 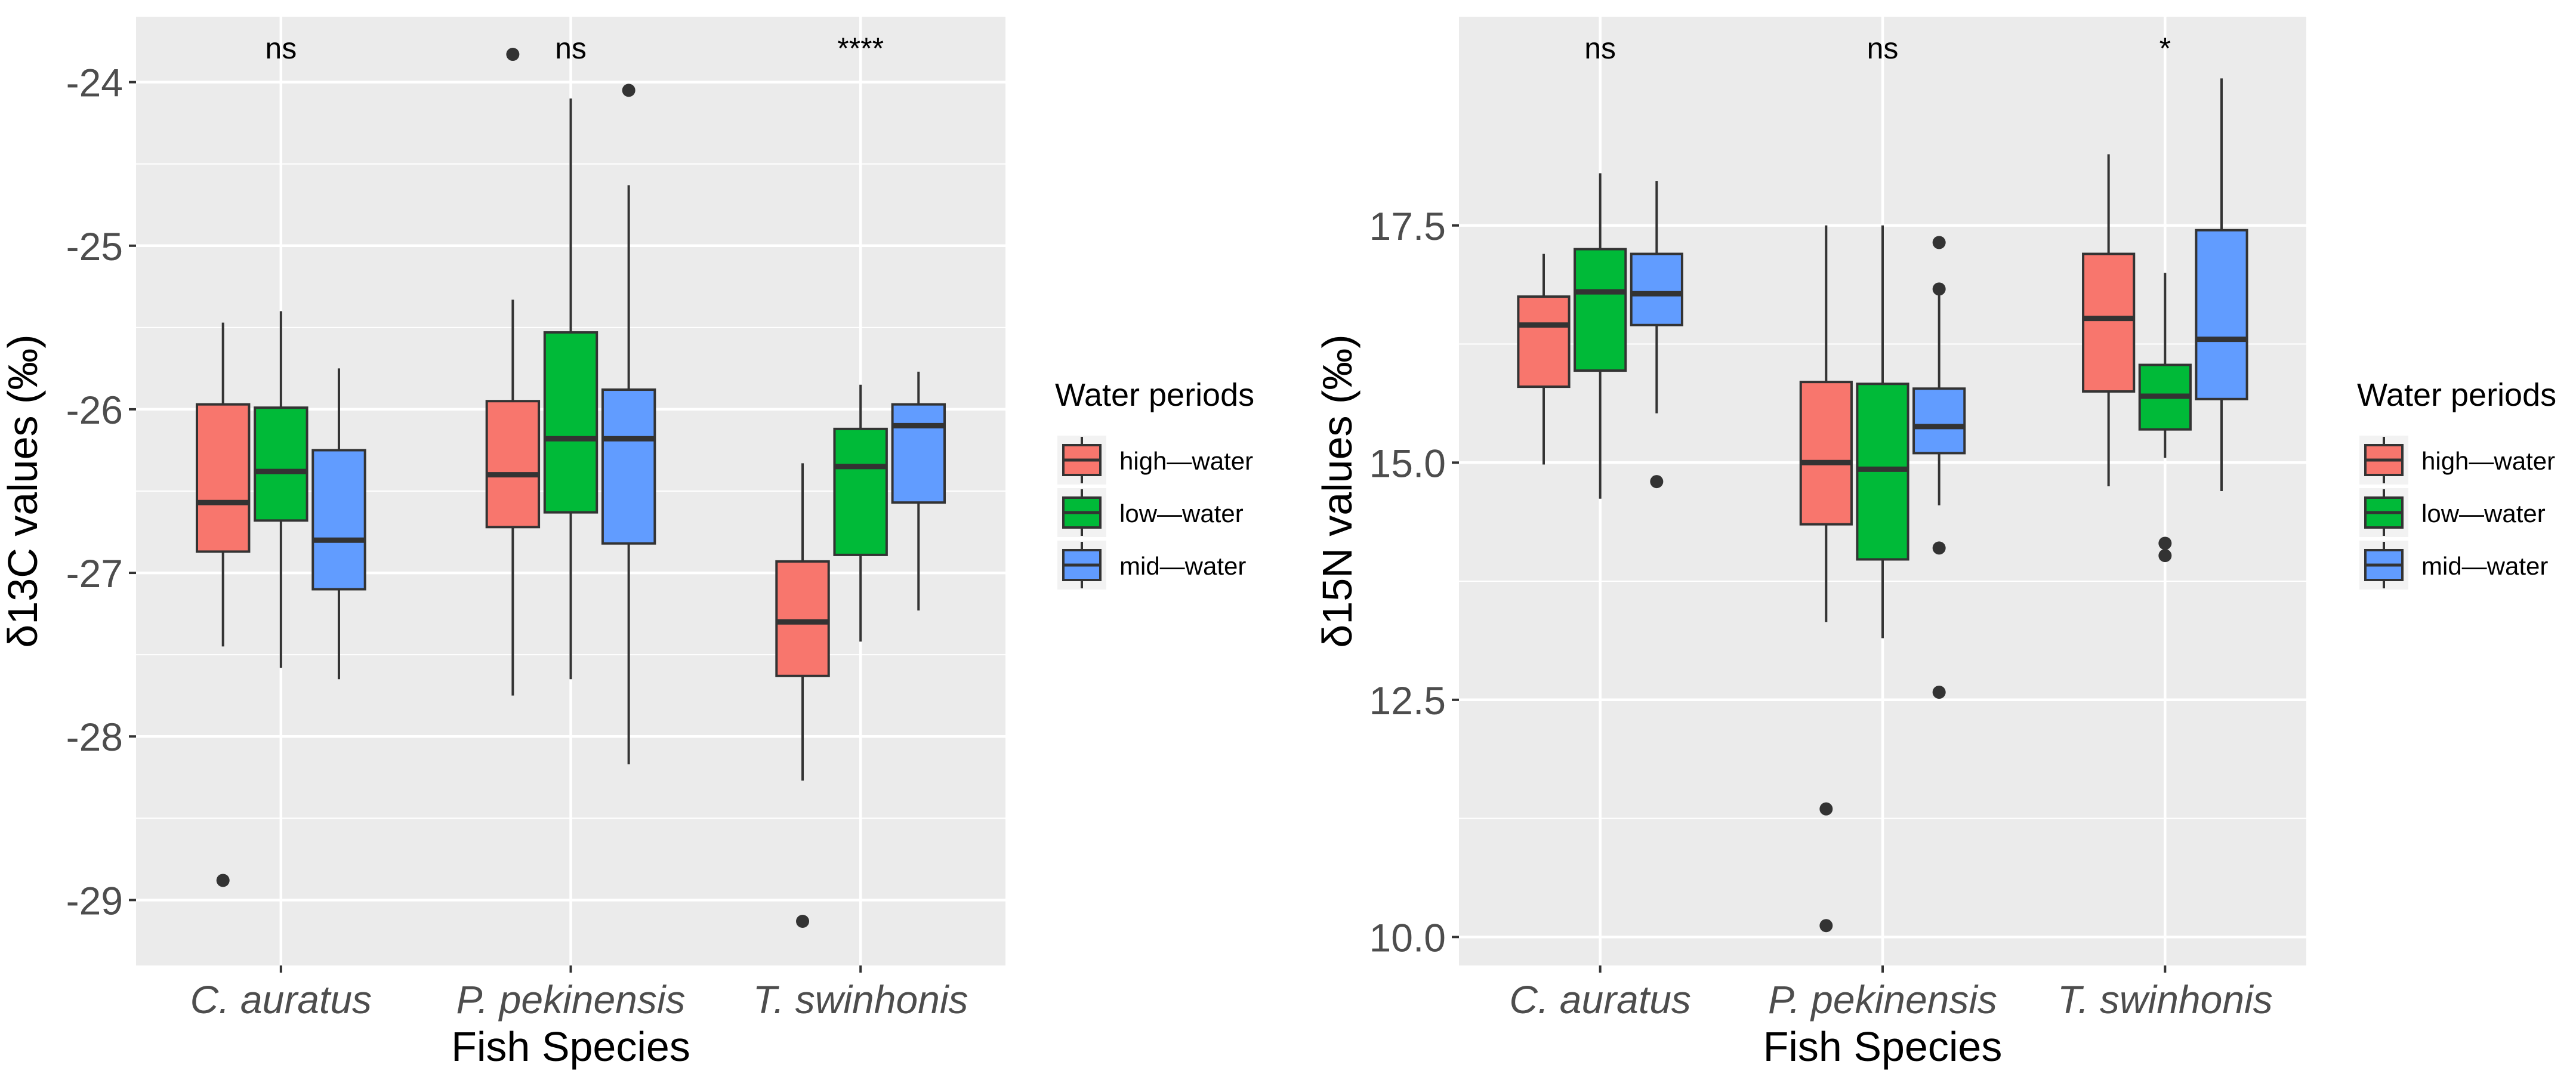 I want to click on y-axis-title: δ13C values (‰), so click(x=23, y=490).